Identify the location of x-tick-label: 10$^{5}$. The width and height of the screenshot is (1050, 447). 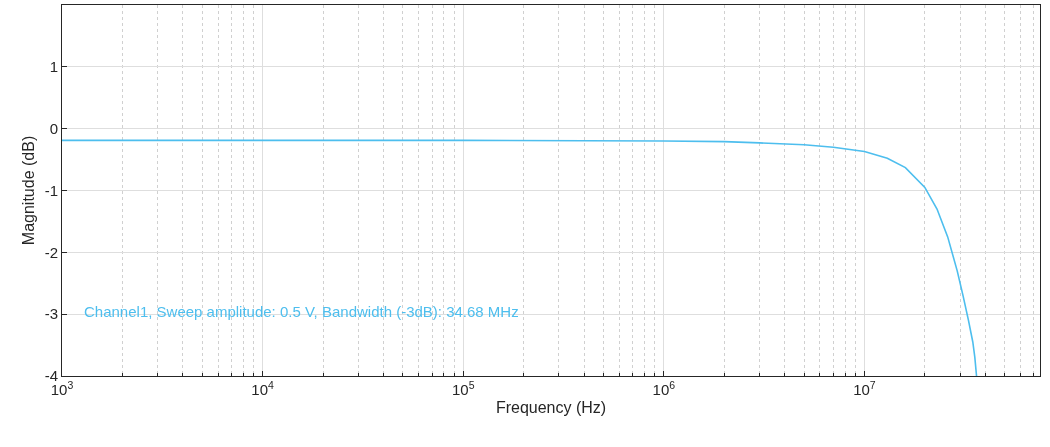
(463, 388).